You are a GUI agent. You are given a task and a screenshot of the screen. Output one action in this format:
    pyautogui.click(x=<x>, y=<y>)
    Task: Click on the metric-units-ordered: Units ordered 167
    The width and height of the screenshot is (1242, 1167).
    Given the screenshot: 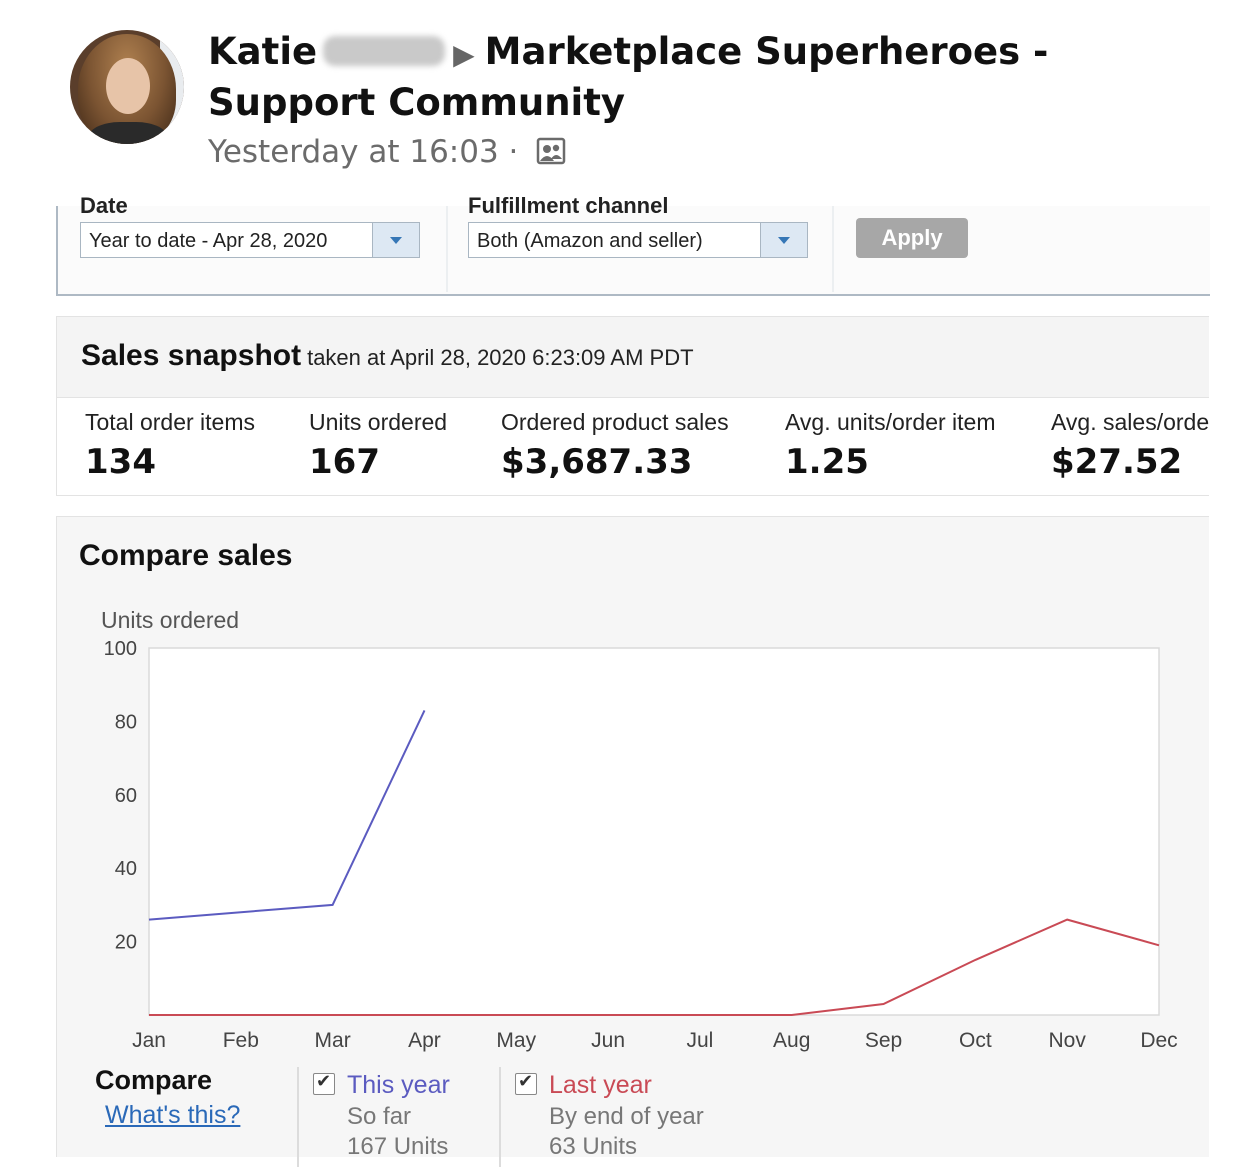 What is the action you would take?
    pyautogui.click(x=399, y=445)
    